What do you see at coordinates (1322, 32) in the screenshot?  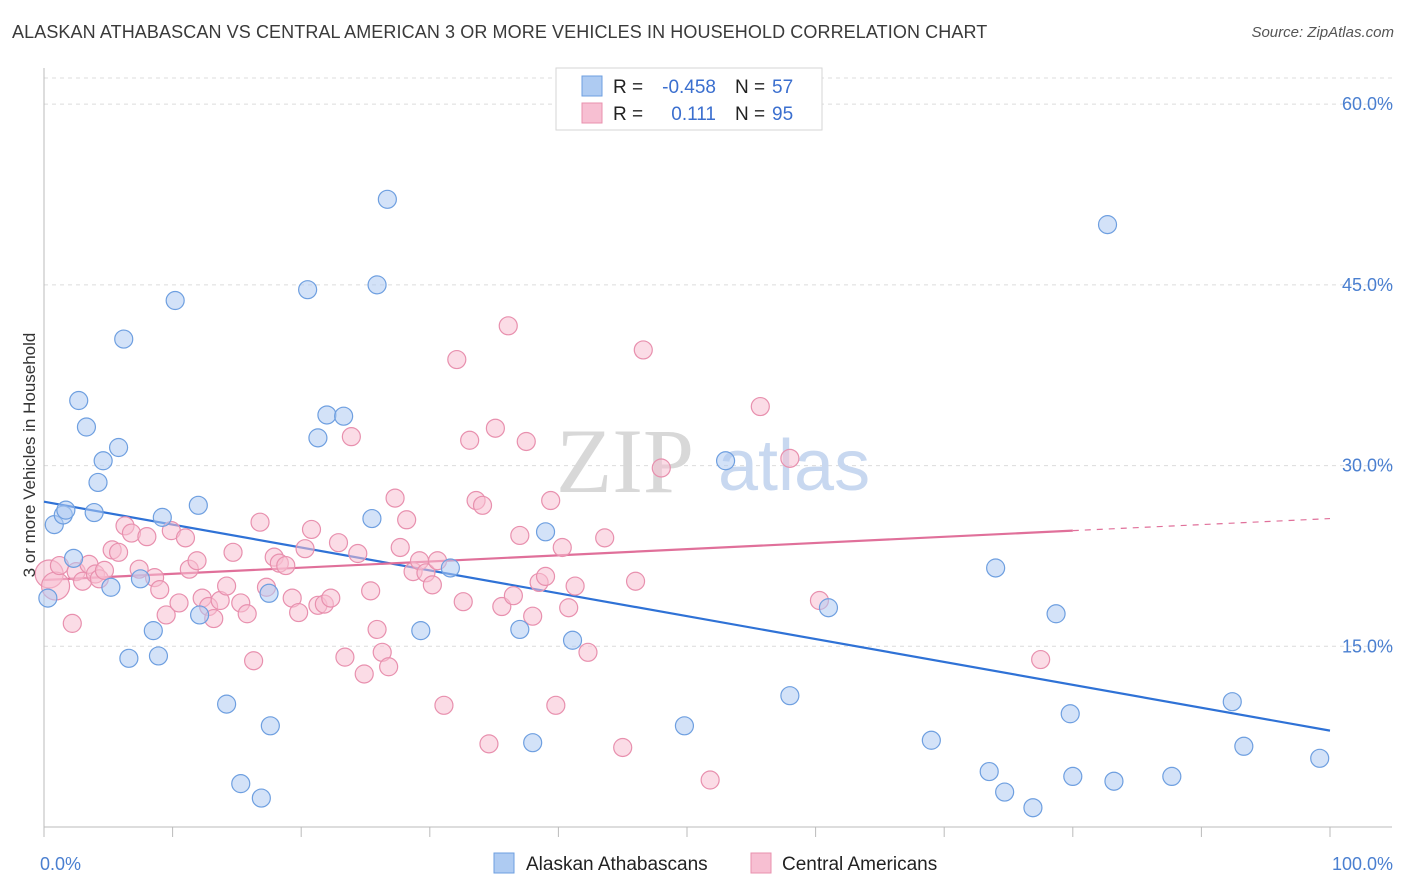 I see `source-label: Source: ZipAtlas.com` at bounding box center [1322, 32].